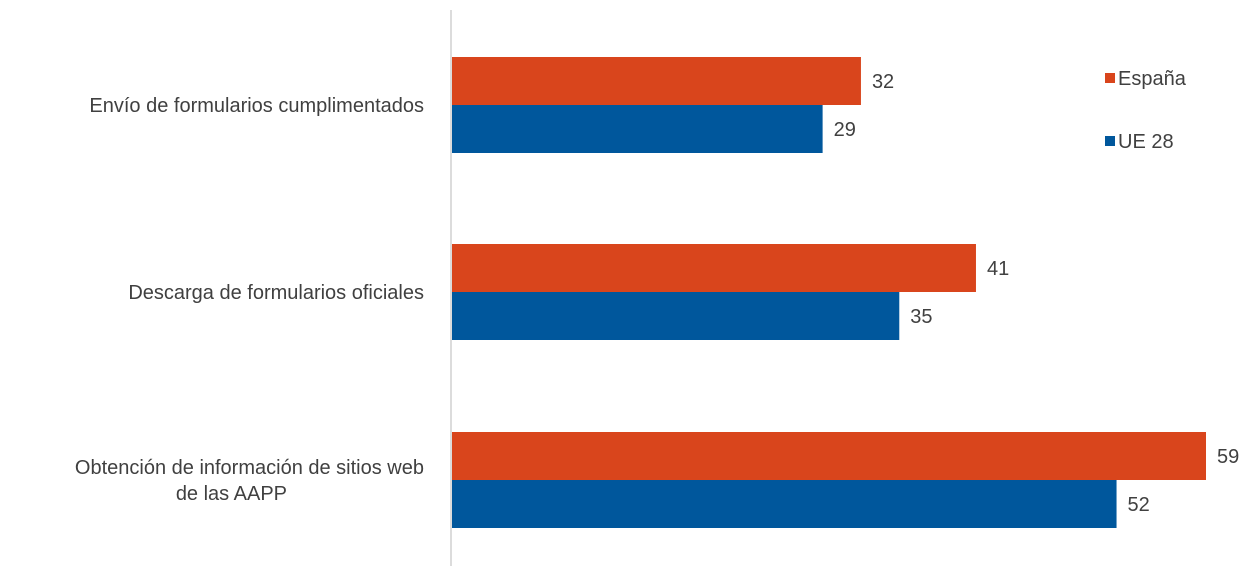 The width and height of the screenshot is (1239, 566). Describe the element at coordinates (1152, 79) in the screenshot. I see `legend-label: España` at that location.